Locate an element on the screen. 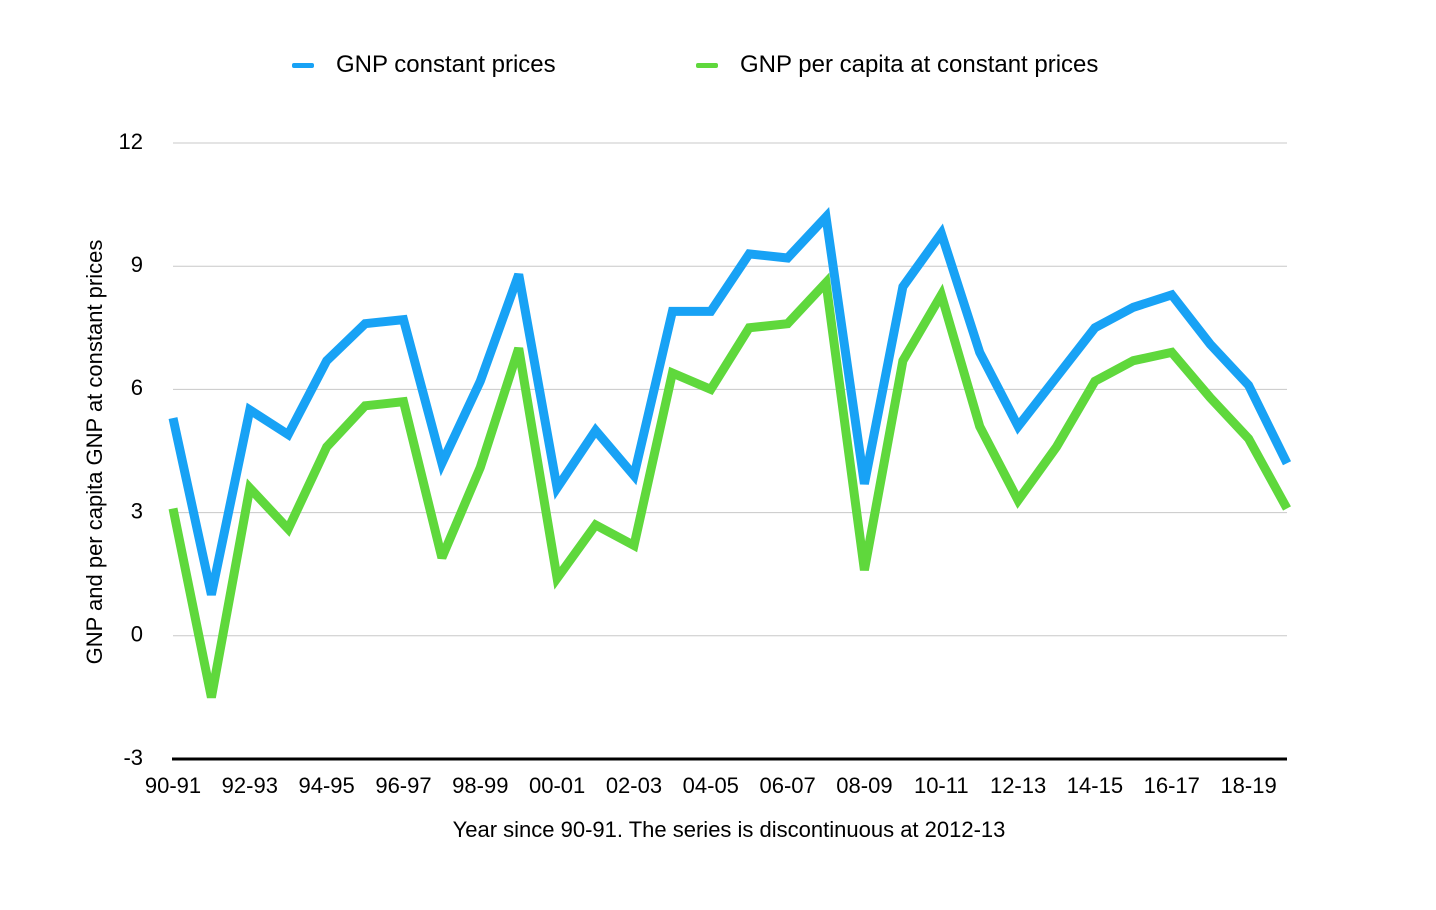 The height and width of the screenshot is (910, 1436). y-tick-labels: 12 9 6 3 0 -3 is located at coordinates (131, 449).